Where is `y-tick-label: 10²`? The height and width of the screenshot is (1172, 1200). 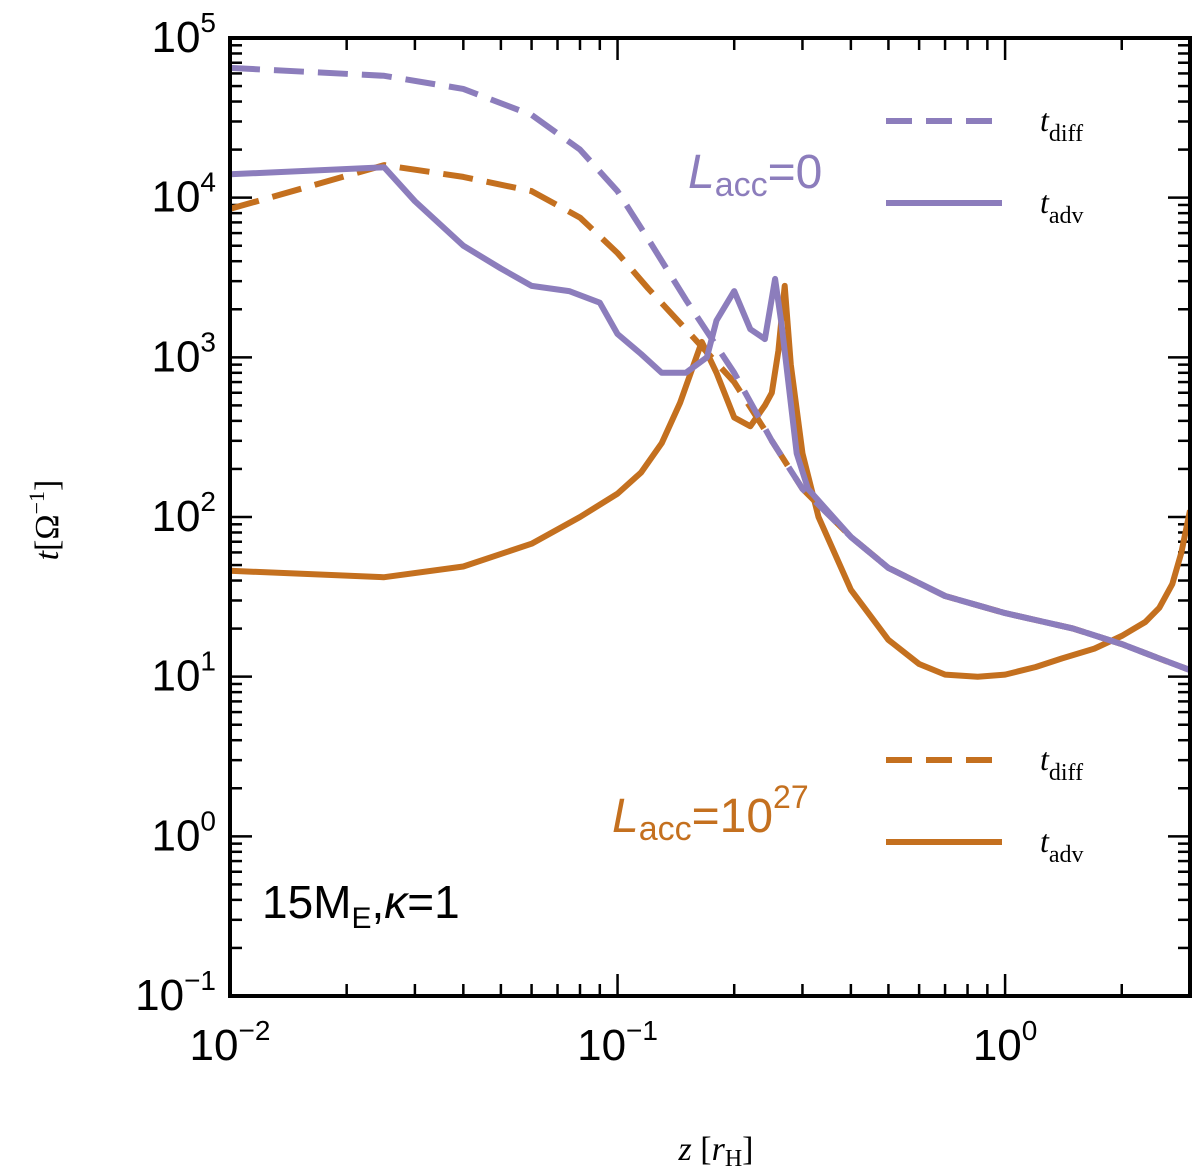
y-tick-label: 10² is located at coordinates (183, 513).